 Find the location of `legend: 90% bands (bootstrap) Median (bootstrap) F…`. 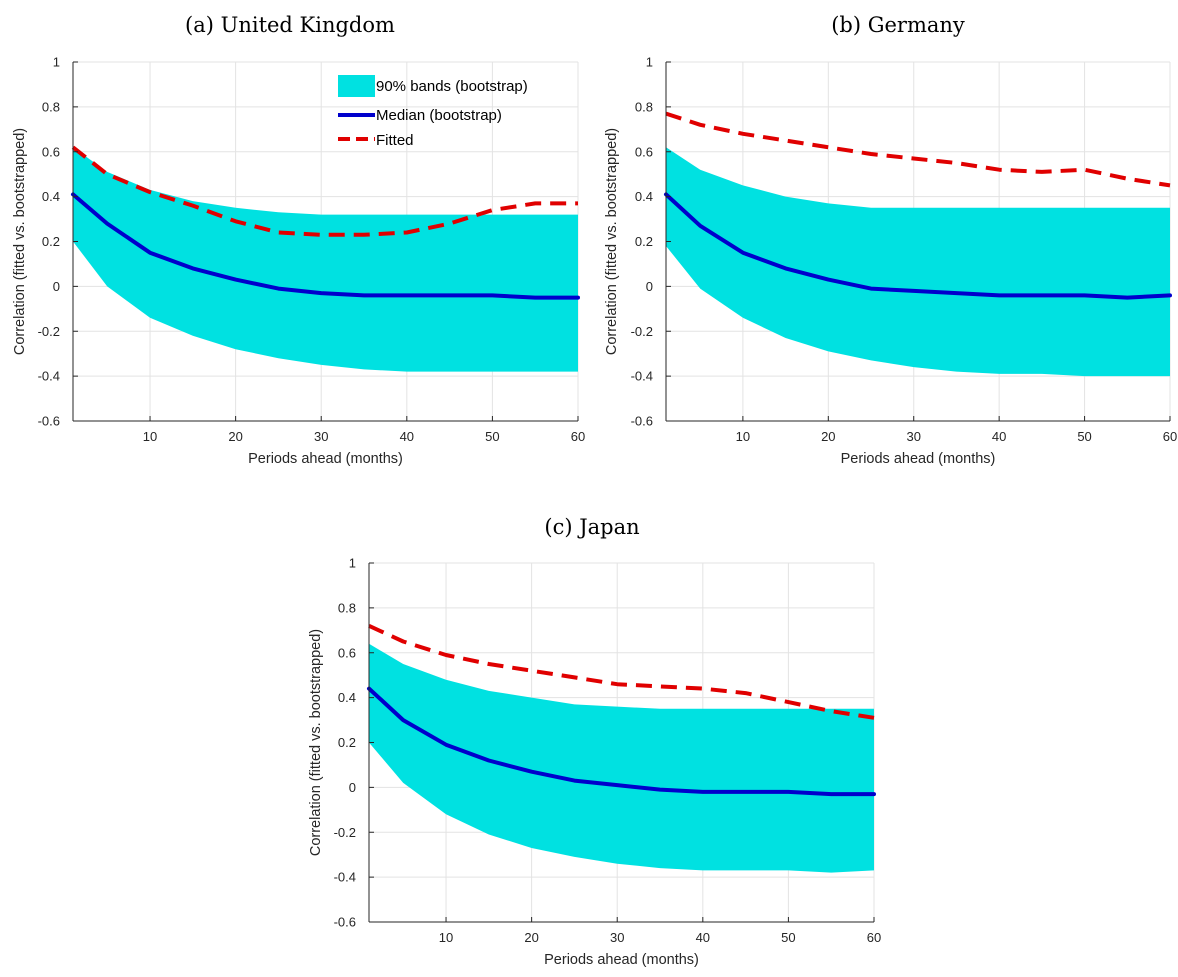

legend: 90% bands (bootstrap) Median (bootstrap) F… is located at coordinates (433, 112).